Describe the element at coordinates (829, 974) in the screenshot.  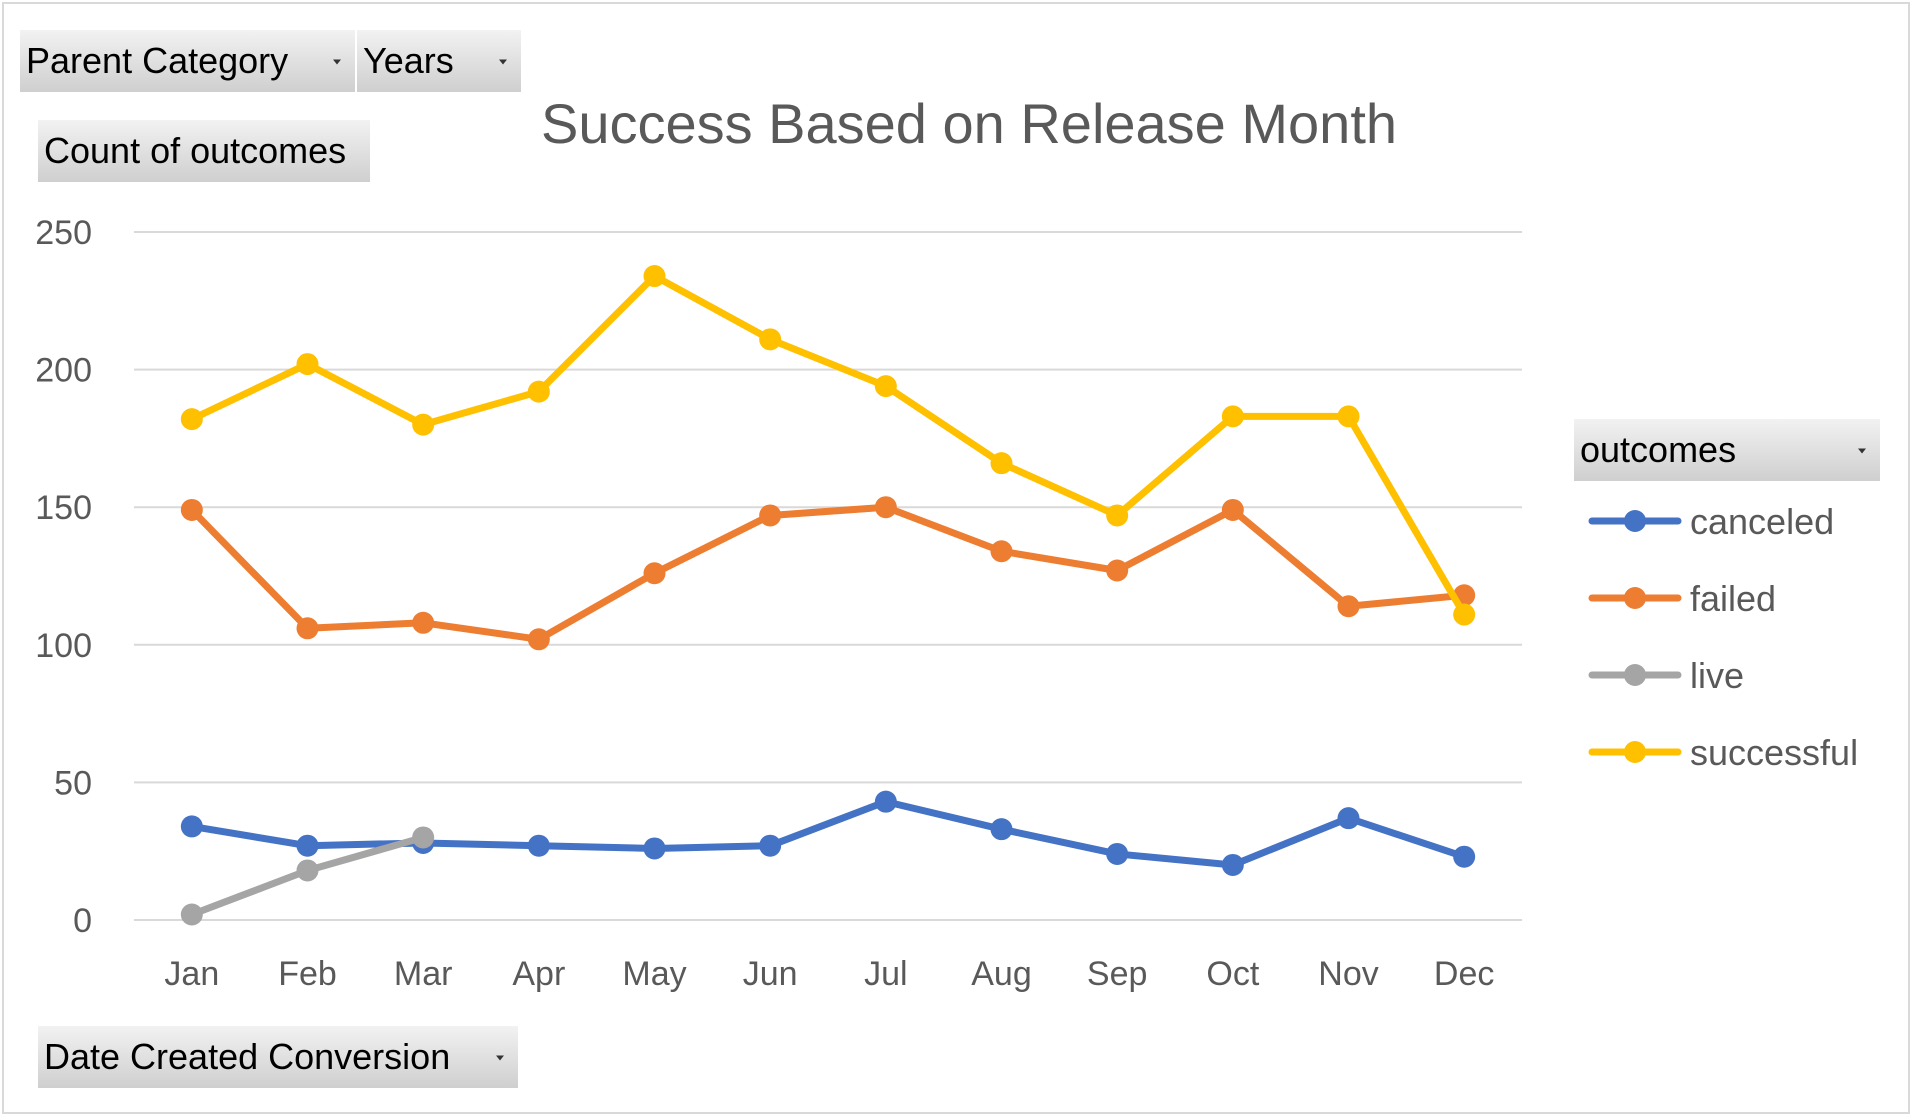
I see `x-axis-ticks: Jan Feb Mar Apr May Jun Jul Aug Sep Oct Nov Dec` at that location.